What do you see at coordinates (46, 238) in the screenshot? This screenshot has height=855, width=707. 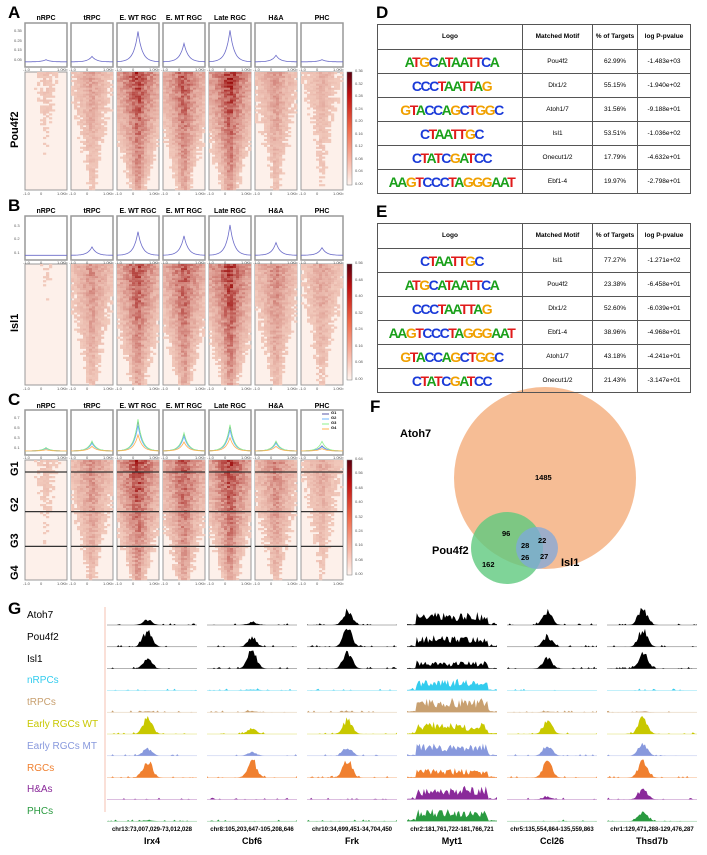 I see `profile-frame` at bounding box center [46, 238].